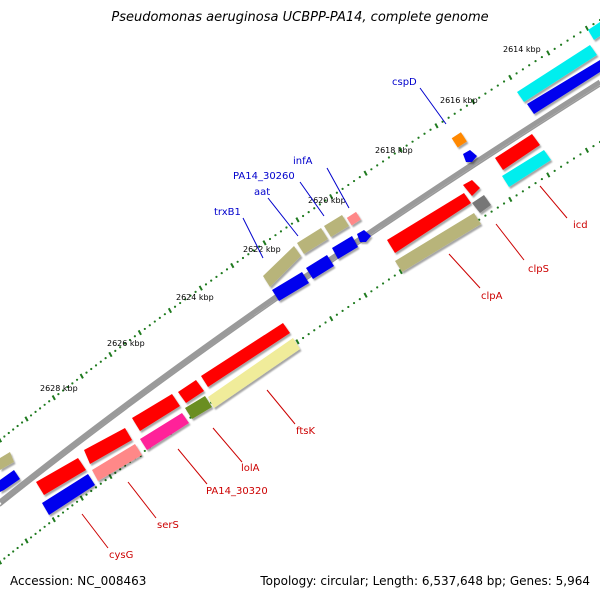 Image resolution: width=600 pixels, height=600 pixels. I want to click on gene-label-clpa: clpA, so click(492, 296).